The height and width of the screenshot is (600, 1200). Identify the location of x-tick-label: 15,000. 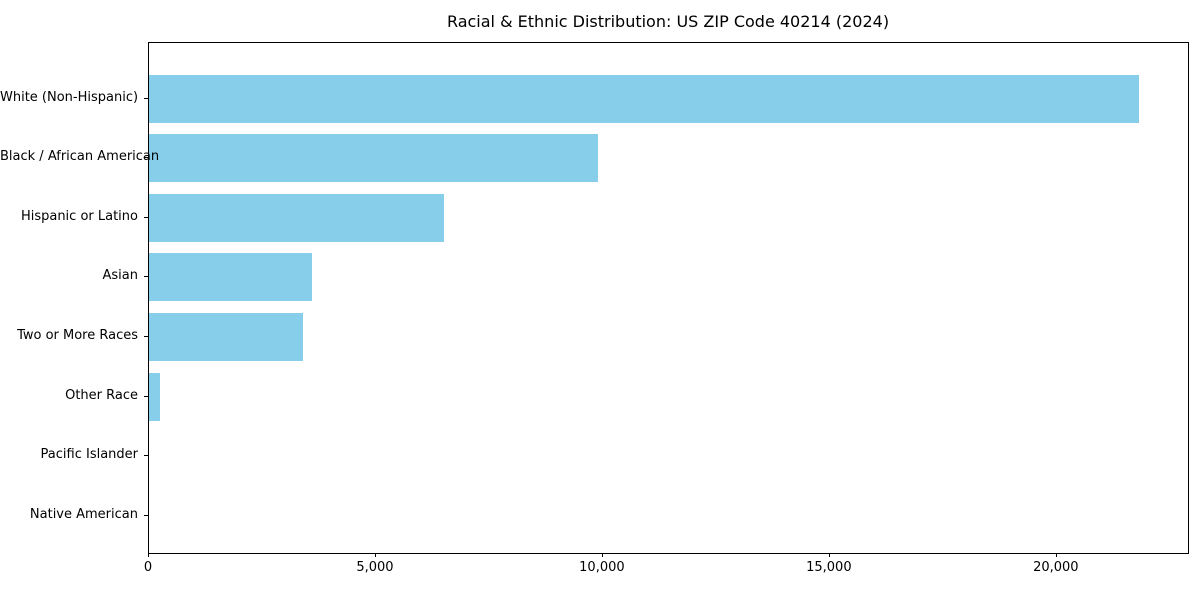
(829, 567).